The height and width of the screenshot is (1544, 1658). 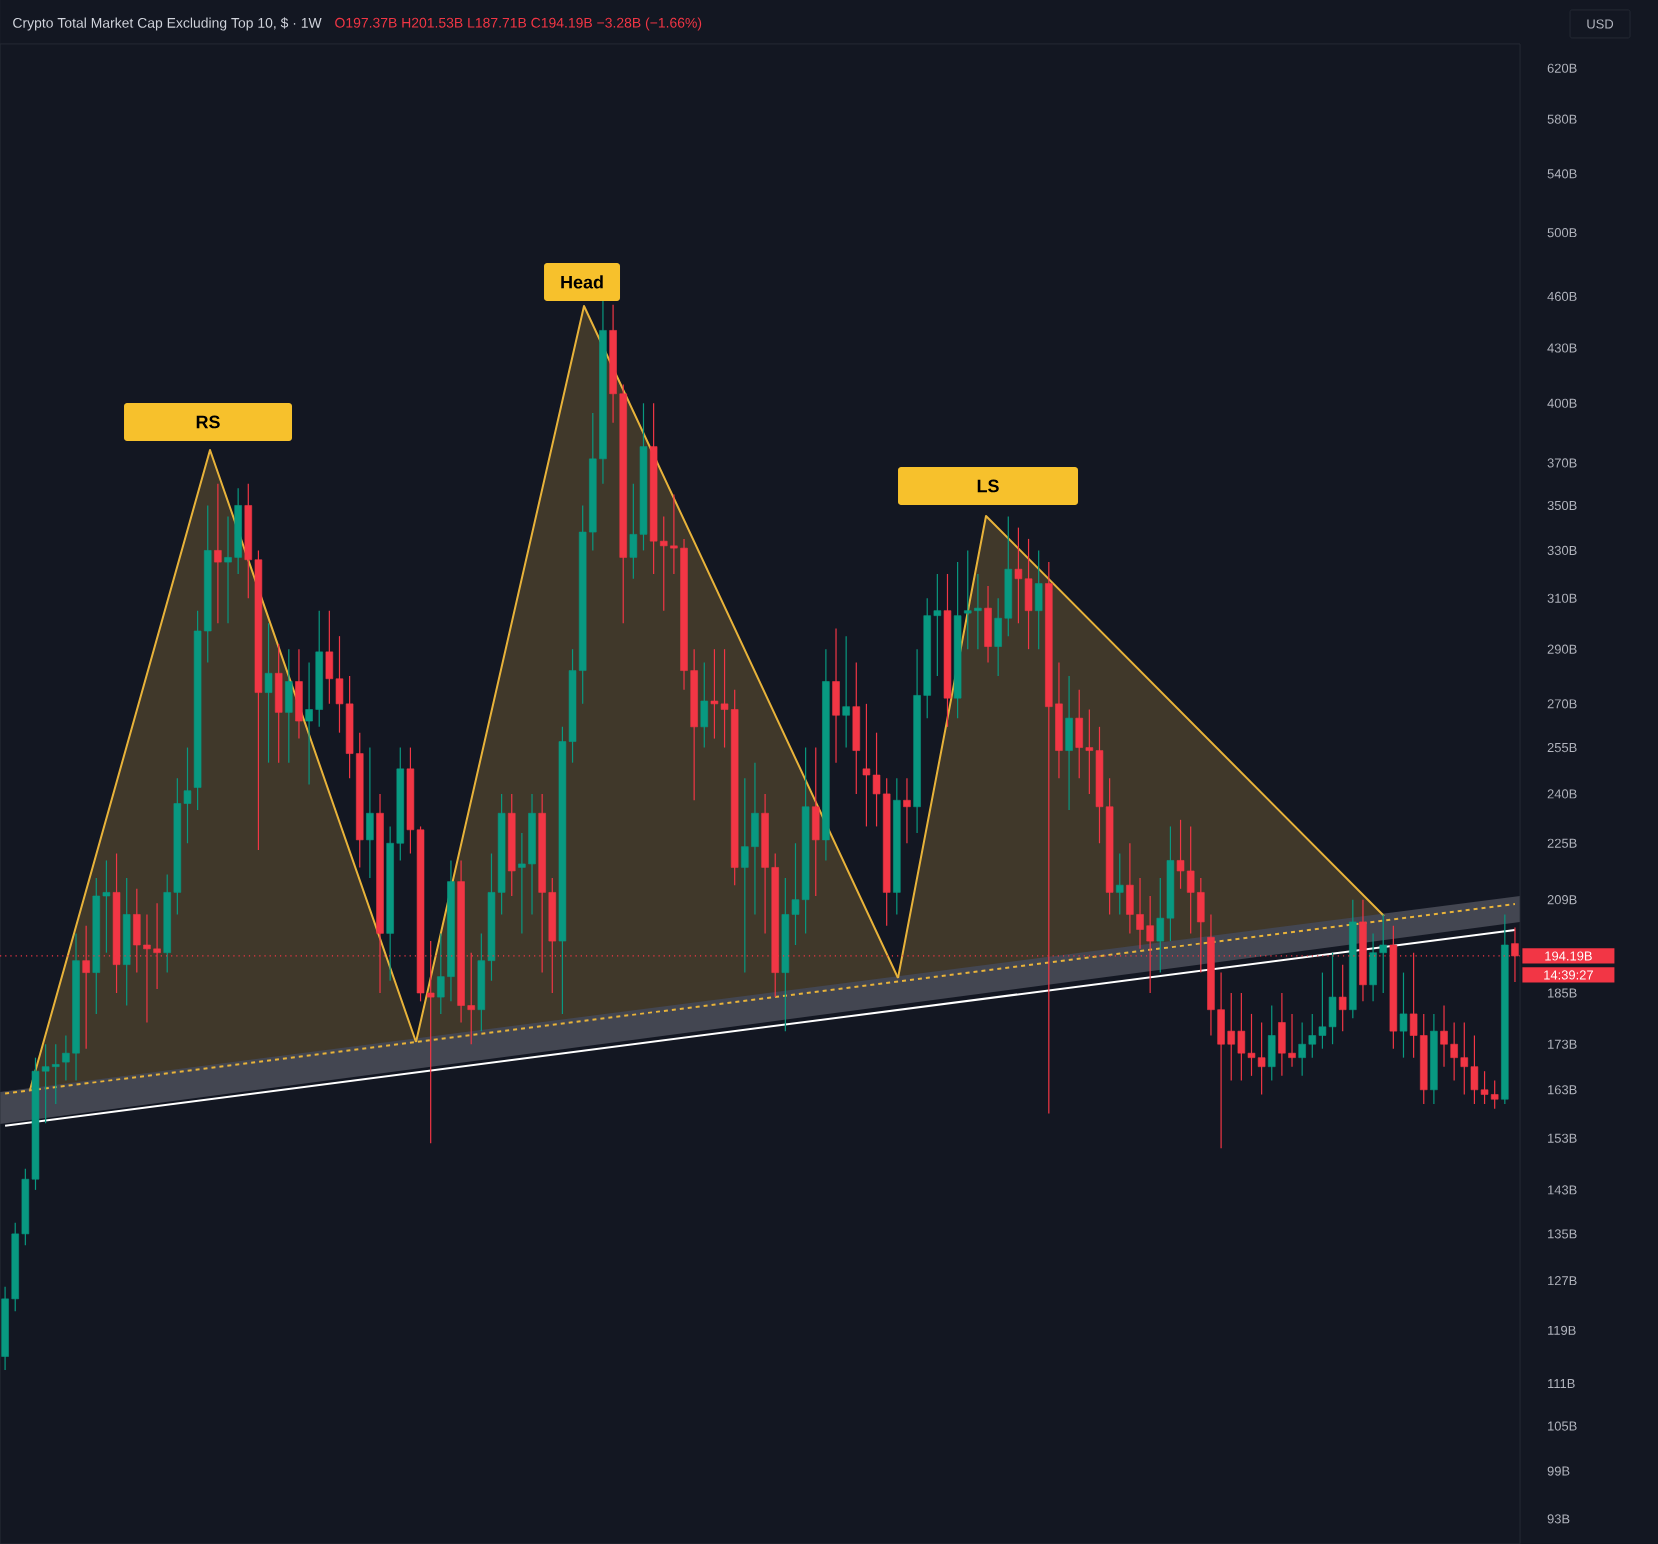 What do you see at coordinates (582, 282) in the screenshot?
I see `annotation: Head` at bounding box center [582, 282].